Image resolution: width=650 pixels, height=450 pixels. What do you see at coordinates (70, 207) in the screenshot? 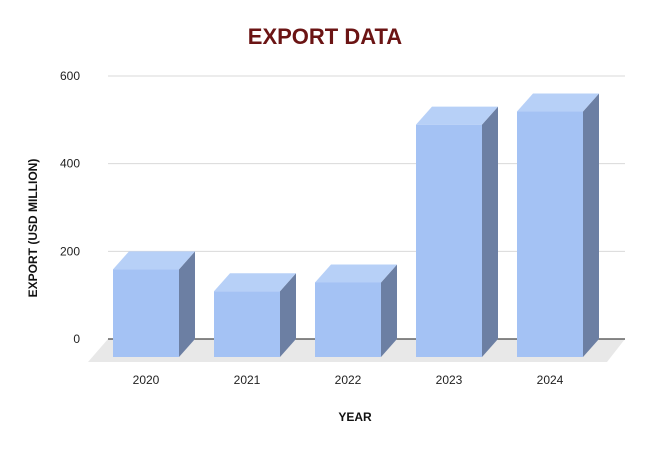
I see `y-tick-labels: 0 200 400 600` at bounding box center [70, 207].